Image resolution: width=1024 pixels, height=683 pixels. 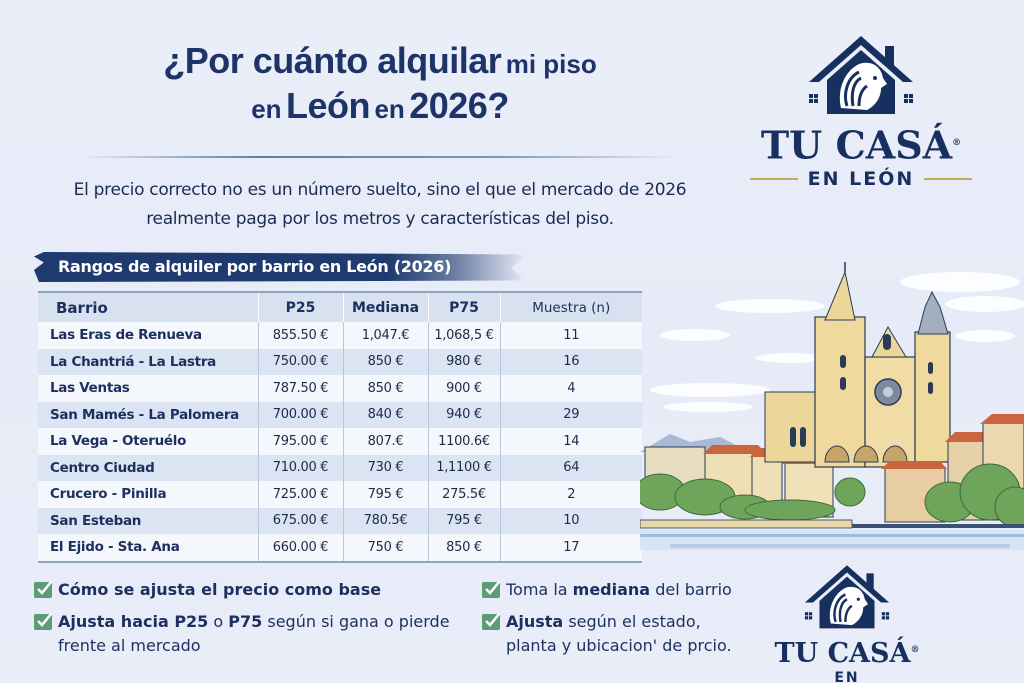 What do you see at coordinates (148, 494) in the screenshot?
I see `cell-barrio: Crucero - Pinilla` at bounding box center [148, 494].